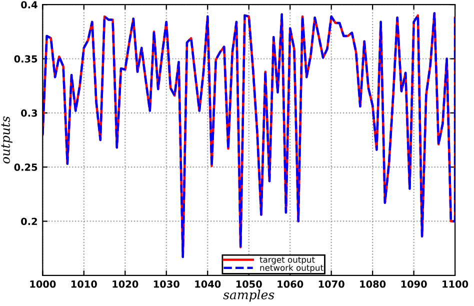 Image resolution: width=474 pixels, height=306 pixels. Describe the element at coordinates (248, 296) in the screenshot. I see `x-axis-title: samples` at that location.